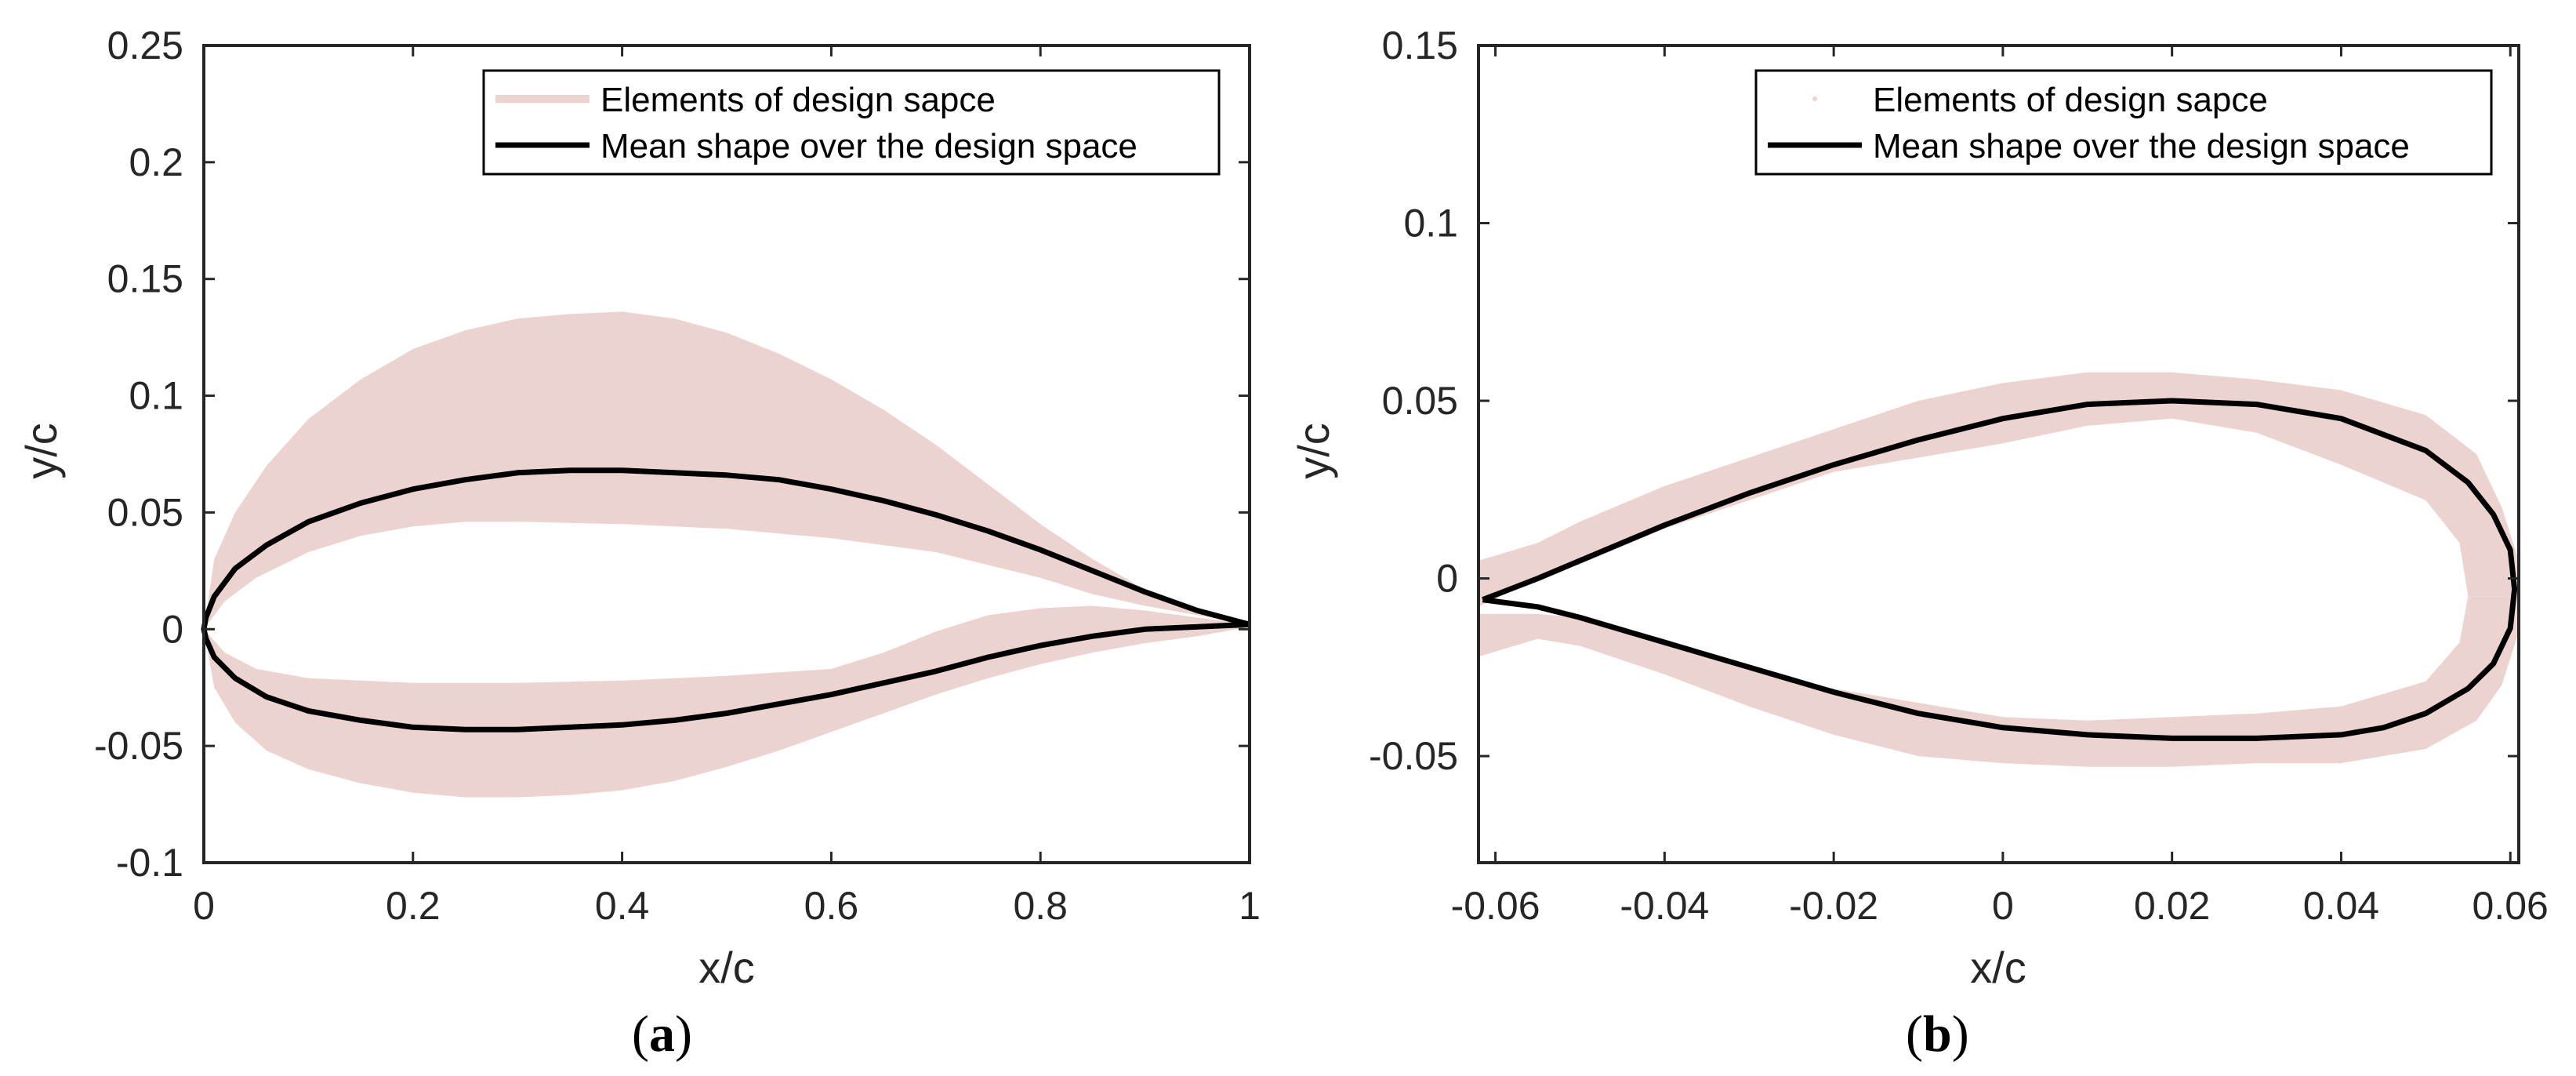 The height and width of the screenshot is (1076, 2576). I want to click on panel-a-legend-box, so click(852, 122).